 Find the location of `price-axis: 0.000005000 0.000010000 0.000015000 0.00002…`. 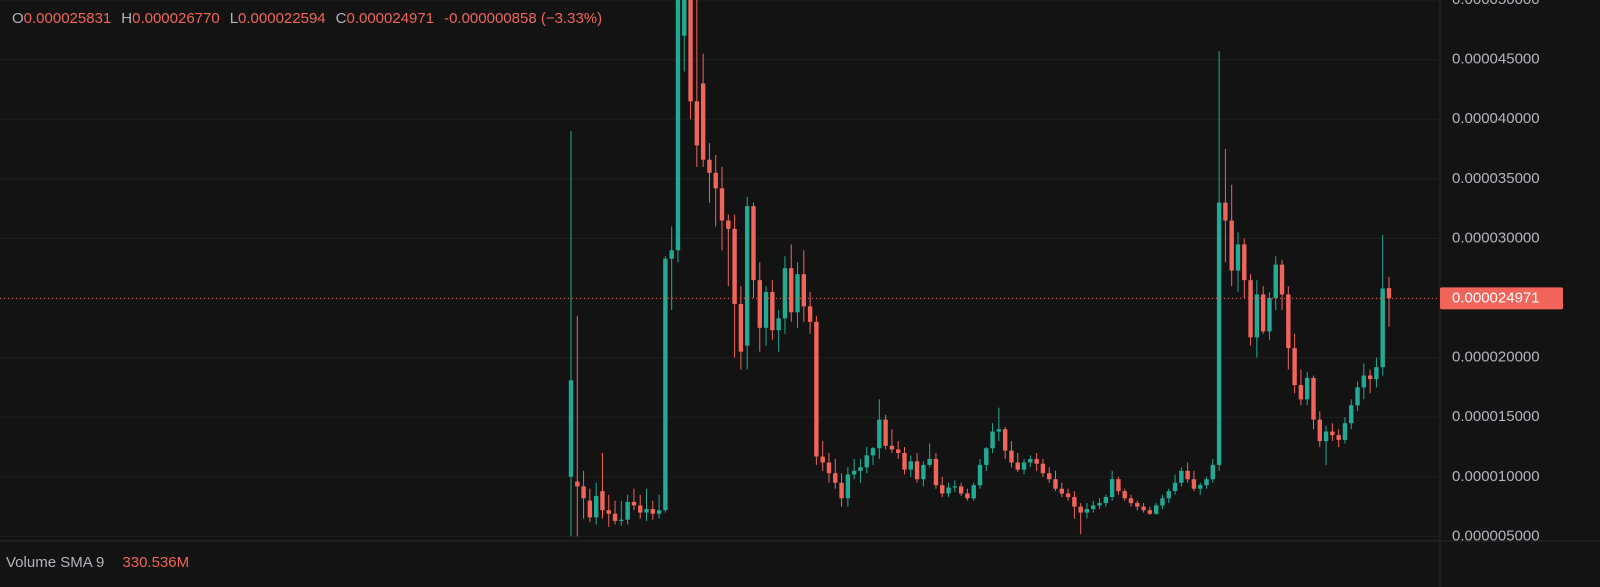

price-axis: 0.000005000 0.000010000 0.000015000 0.00002… is located at coordinates (1501, 272).